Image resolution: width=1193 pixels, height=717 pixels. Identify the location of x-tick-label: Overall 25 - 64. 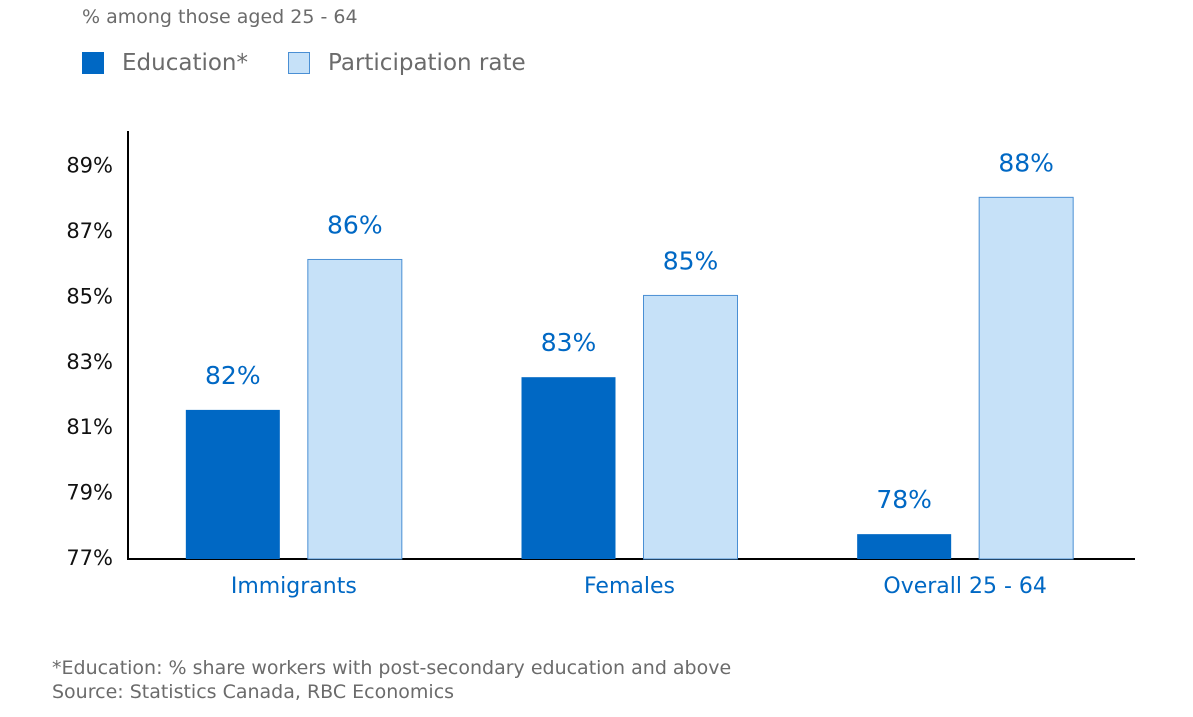
(965, 586).